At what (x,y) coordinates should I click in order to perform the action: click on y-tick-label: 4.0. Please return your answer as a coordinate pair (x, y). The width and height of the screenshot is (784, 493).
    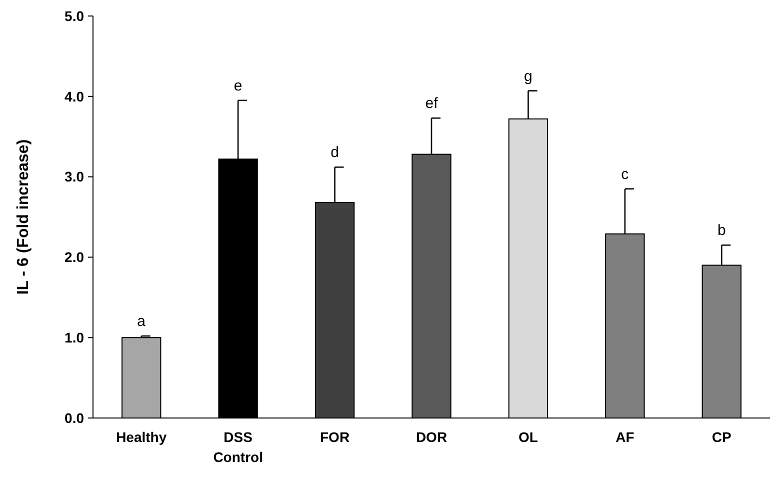
    Looking at the image, I should click on (74, 96).